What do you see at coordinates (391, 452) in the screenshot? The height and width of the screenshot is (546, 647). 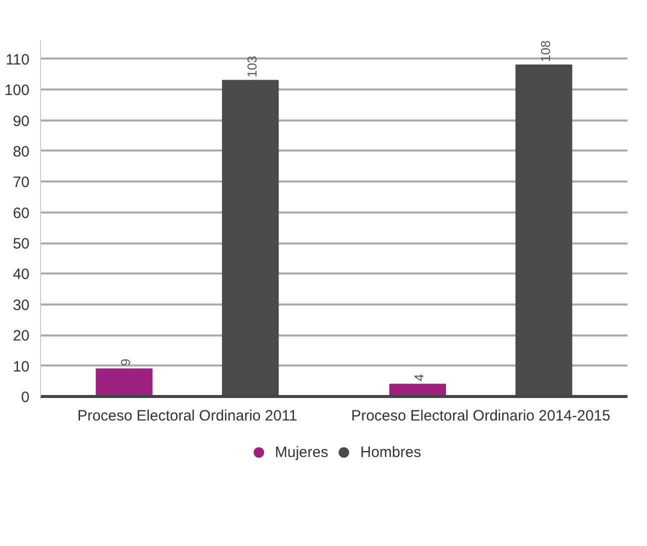 I see `legend-label: Hombres` at bounding box center [391, 452].